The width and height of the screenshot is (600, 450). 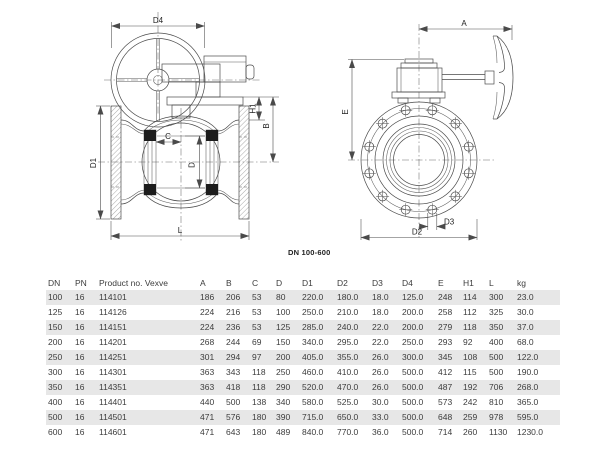 What do you see at coordinates (525, 312) in the screenshot?
I see `table-cell: 30.0` at bounding box center [525, 312].